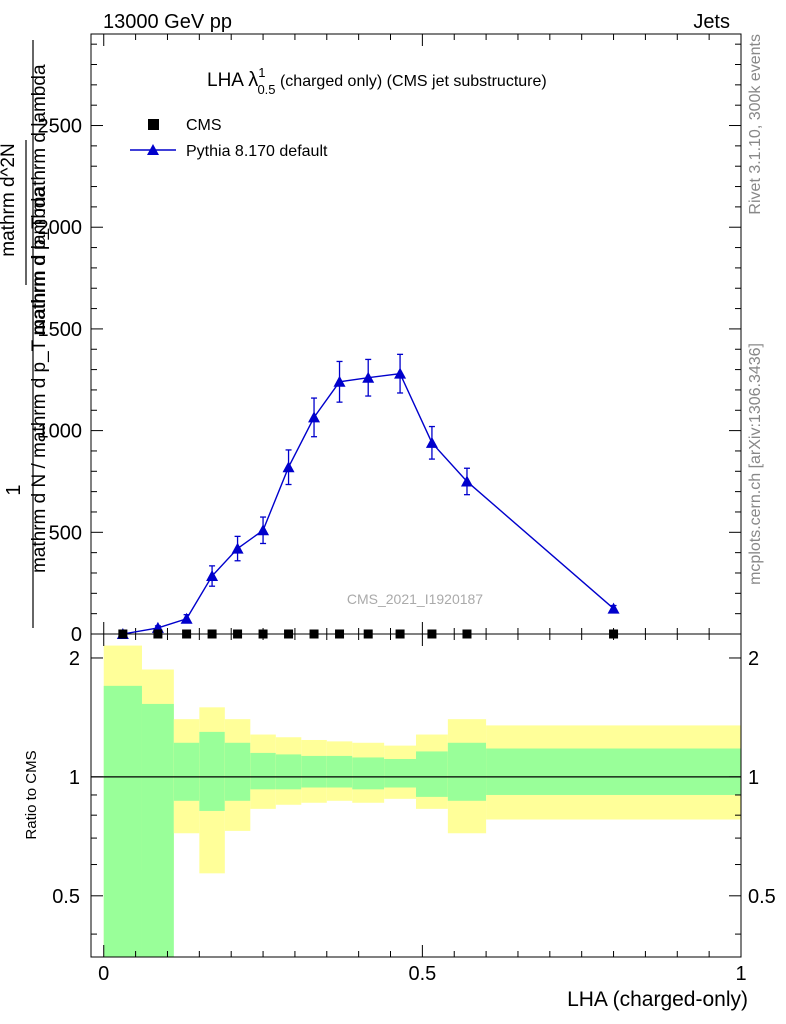 The width and height of the screenshot is (786, 1024). What do you see at coordinates (31, 794) in the screenshot?
I see `ratio-y-label: Ratio to CMS` at bounding box center [31, 794].